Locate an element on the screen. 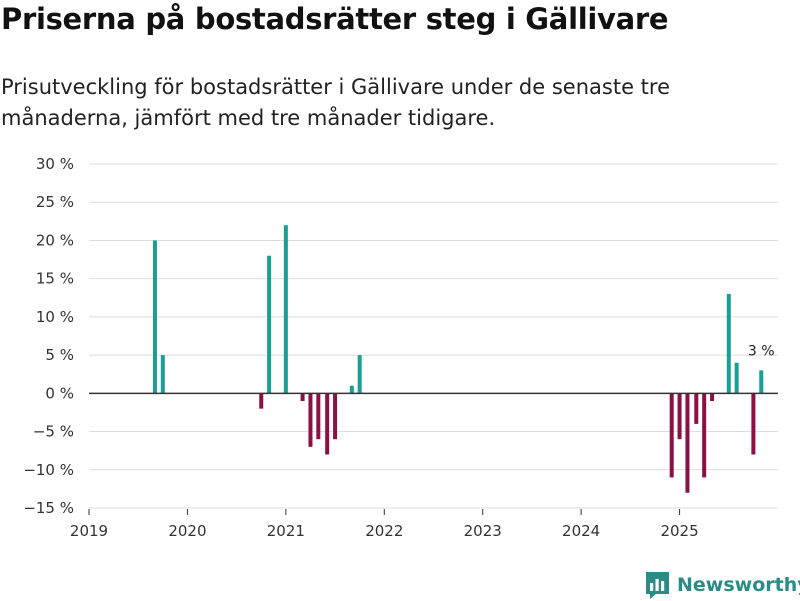  brand-name: Newsworthy is located at coordinates (738, 585).